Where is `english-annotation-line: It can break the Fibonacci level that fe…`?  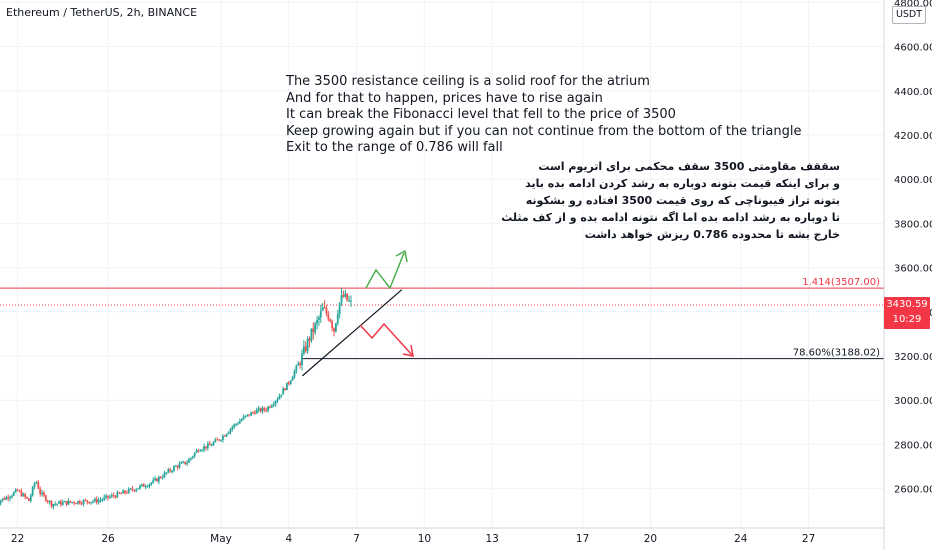
english-annotation-line: It can break the Fibonacci level that fe… is located at coordinates (481, 114).